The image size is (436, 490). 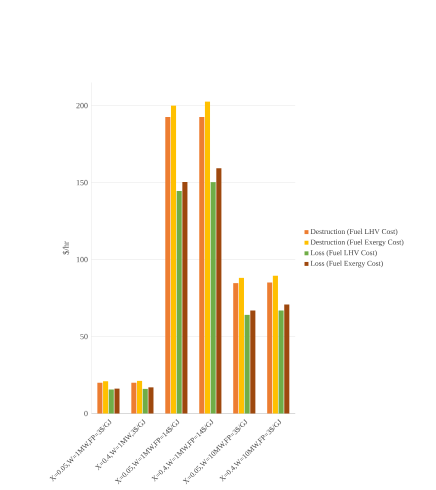 I want to click on y-axis-title: $/hr, so click(x=66, y=247).